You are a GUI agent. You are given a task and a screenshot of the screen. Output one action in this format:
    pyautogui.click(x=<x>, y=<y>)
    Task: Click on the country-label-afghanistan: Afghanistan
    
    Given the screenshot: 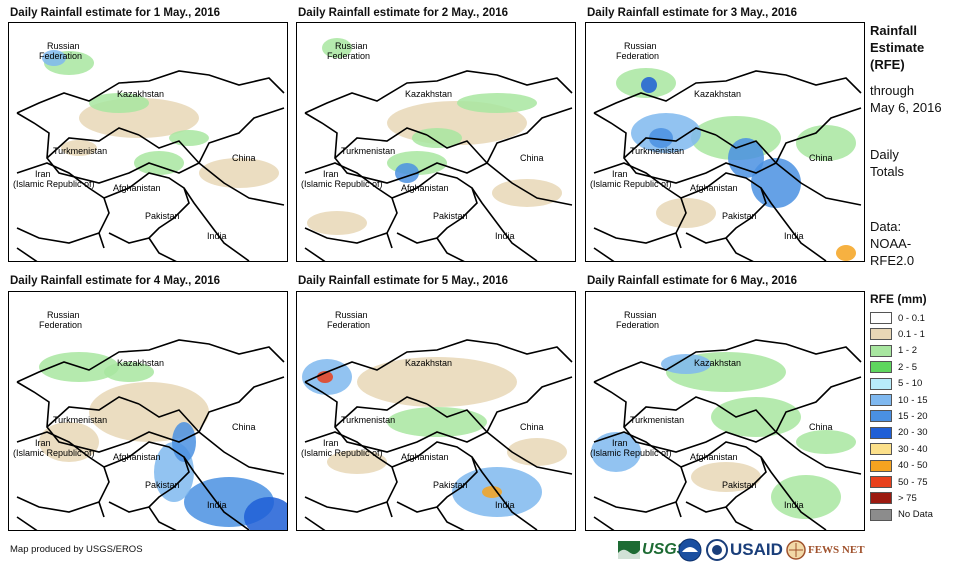 What is the action you would take?
    pyautogui.click(x=137, y=188)
    